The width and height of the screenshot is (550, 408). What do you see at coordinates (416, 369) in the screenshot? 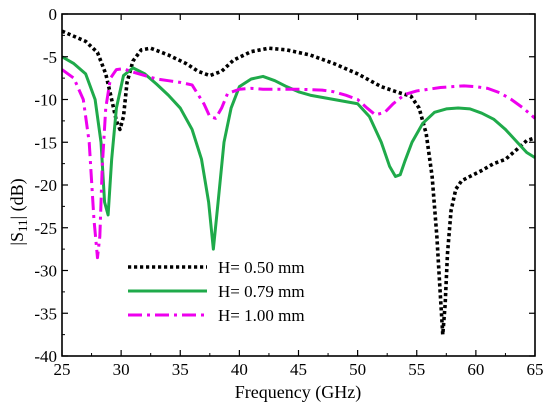
I see `x-tick-label: 55` at bounding box center [416, 369].